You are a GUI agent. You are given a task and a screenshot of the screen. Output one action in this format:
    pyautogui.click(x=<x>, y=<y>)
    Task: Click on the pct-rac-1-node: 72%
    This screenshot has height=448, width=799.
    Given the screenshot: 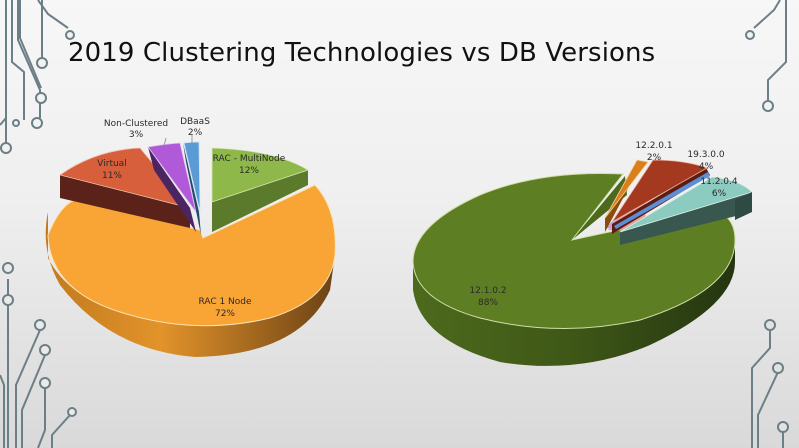 What is the action you would take?
    pyautogui.click(x=225, y=314)
    